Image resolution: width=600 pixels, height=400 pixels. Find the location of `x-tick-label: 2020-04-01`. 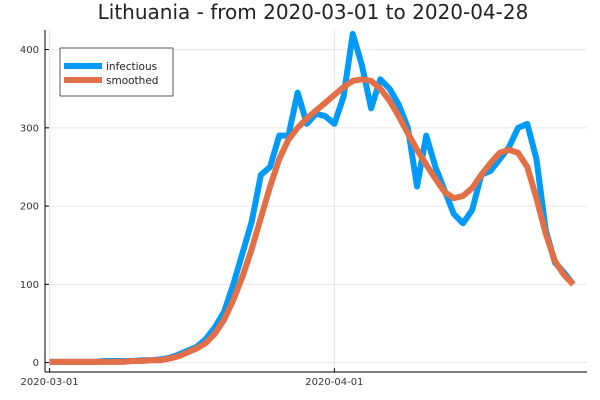

x-tick-label: 2020-04-01 is located at coordinates (334, 382).